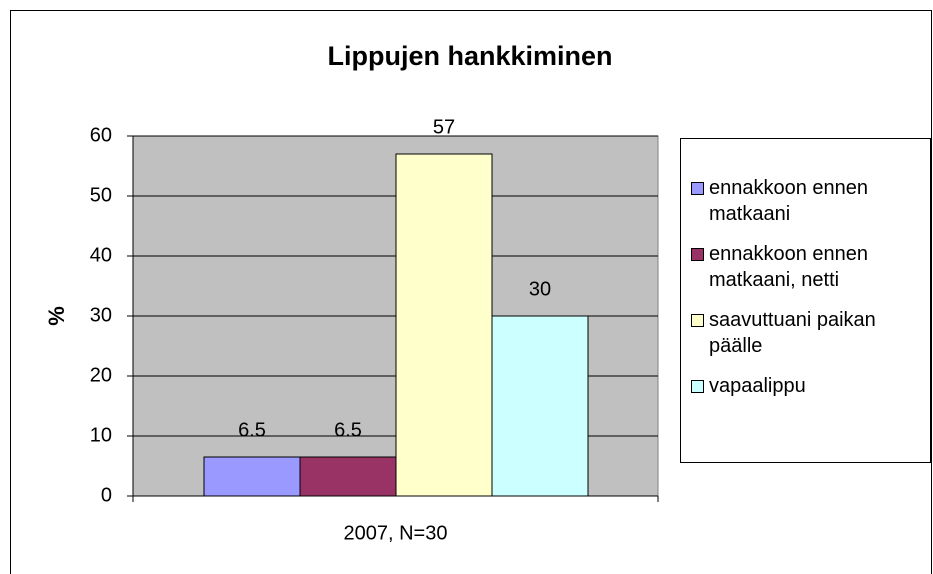  What do you see at coordinates (444, 127) in the screenshot?
I see `data-label: 57` at bounding box center [444, 127].